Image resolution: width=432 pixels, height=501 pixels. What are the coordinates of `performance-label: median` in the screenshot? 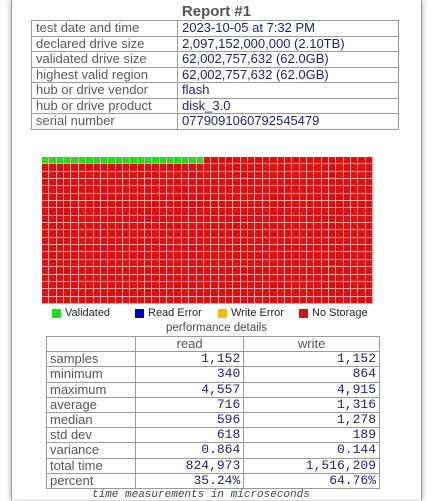 It's located at (91, 420).